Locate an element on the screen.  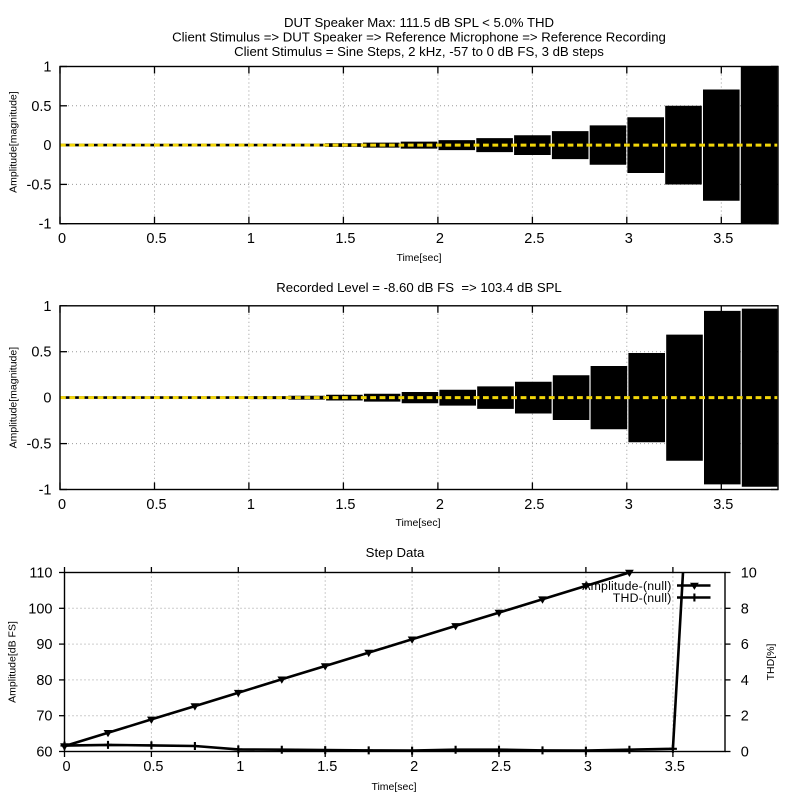
svg-text: THD[%] is located at coordinates (771, 662).